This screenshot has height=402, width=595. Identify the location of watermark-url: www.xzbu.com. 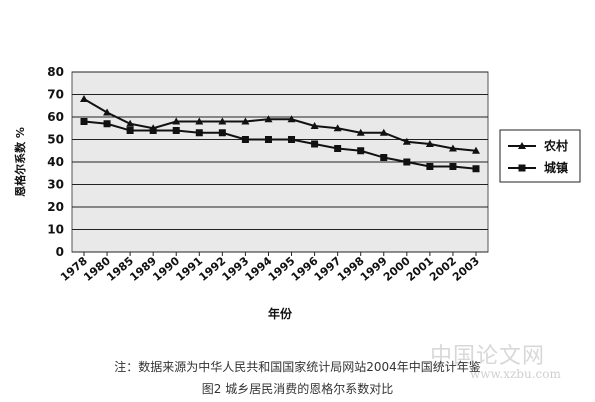
(515, 374).